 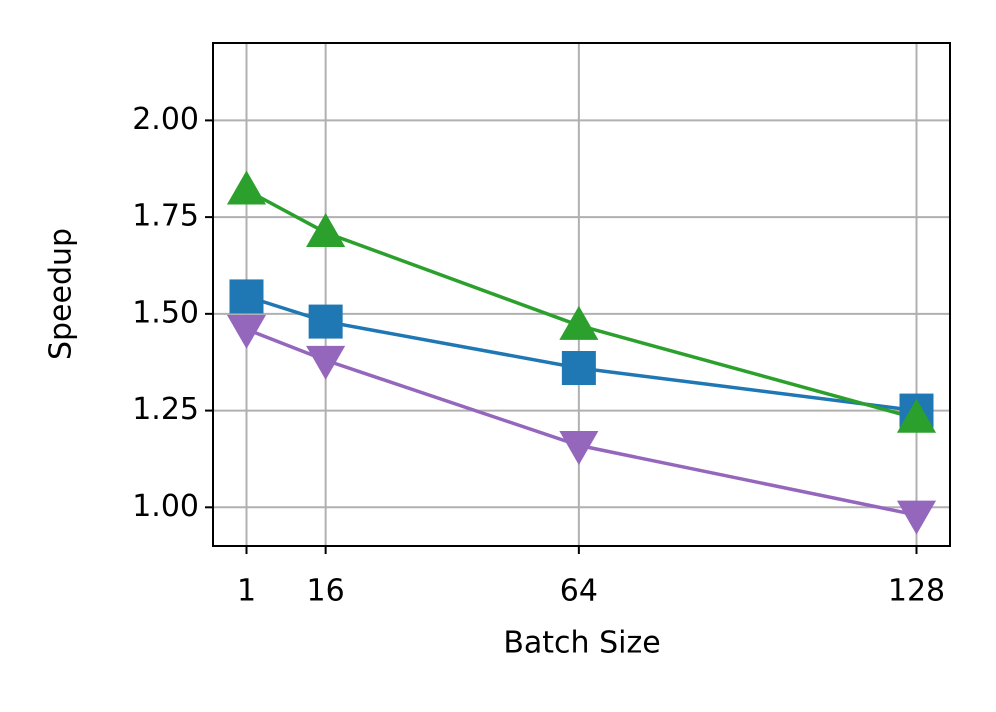 I want to click on x-tick-label: 1, so click(x=246, y=591).